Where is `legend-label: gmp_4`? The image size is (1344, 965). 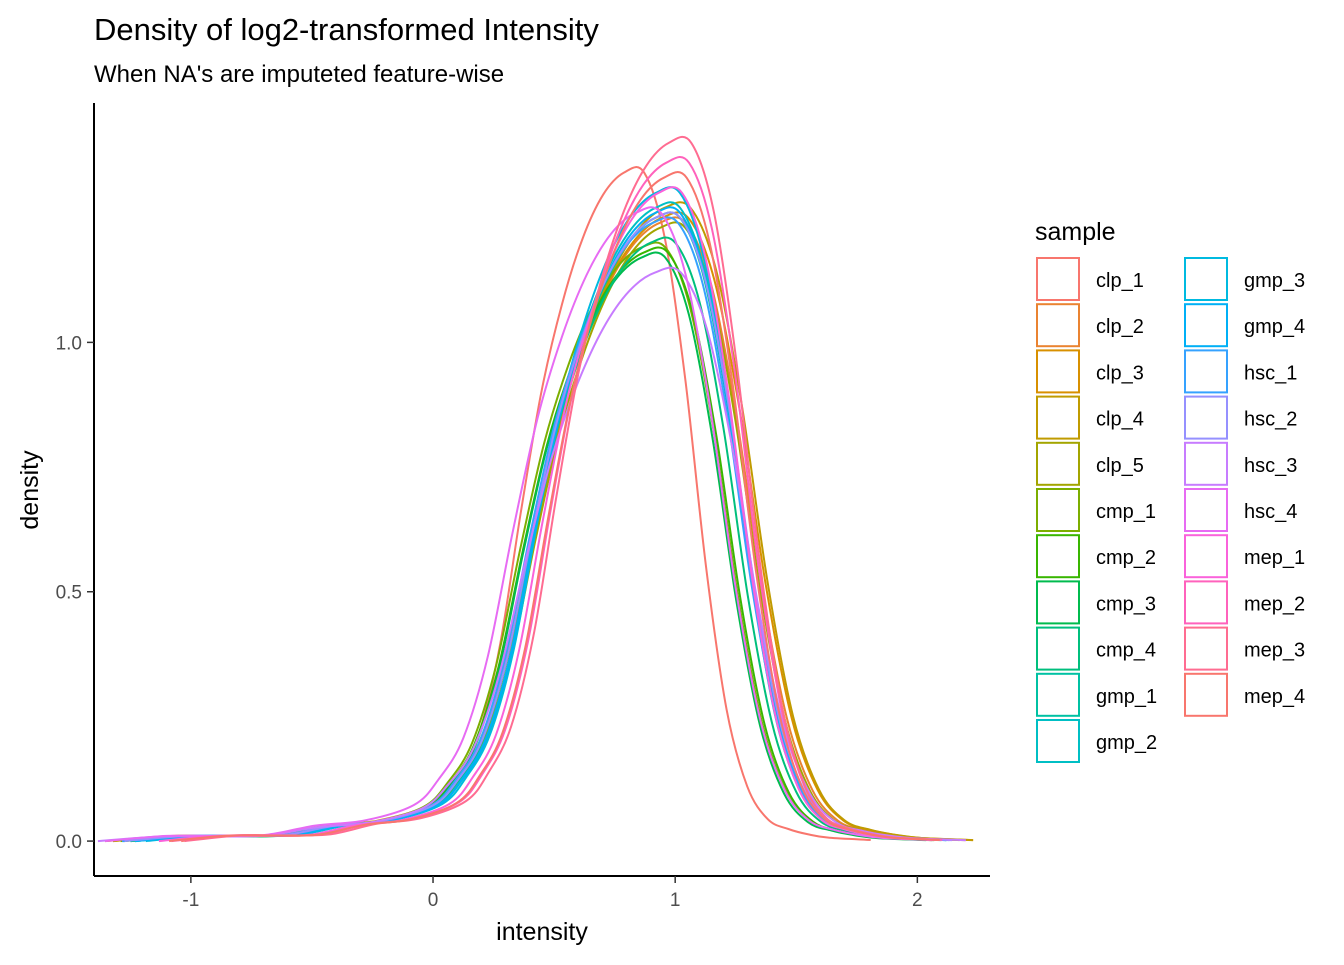
legend-label: gmp_4 is located at coordinates (1274, 327).